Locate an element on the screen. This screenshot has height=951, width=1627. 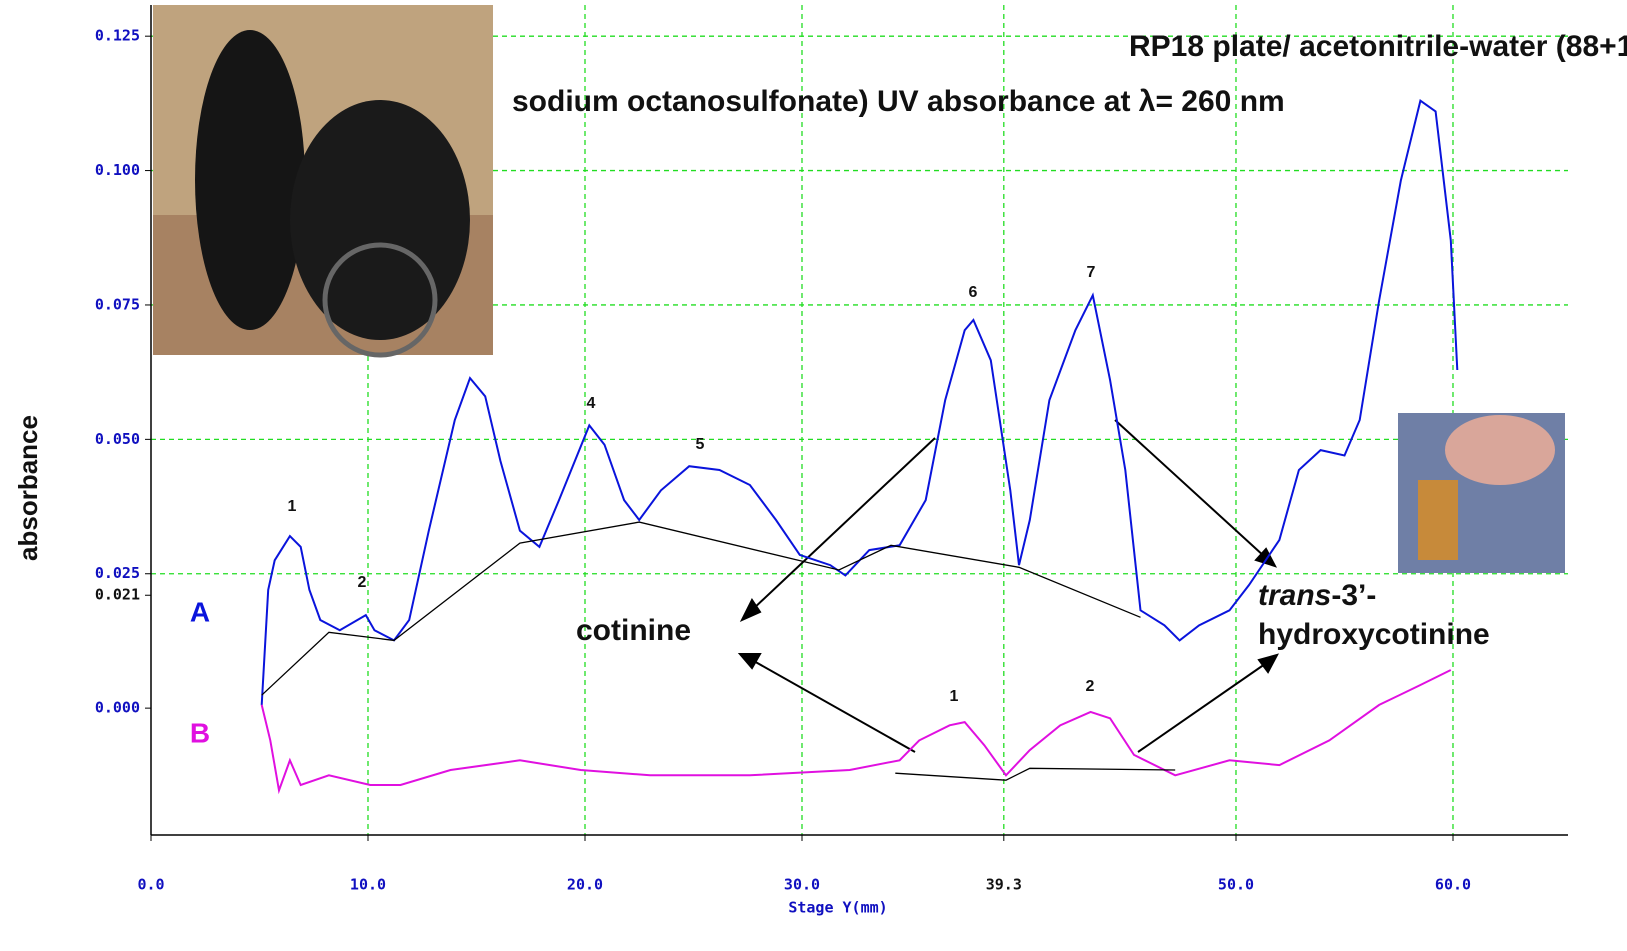
series-label: A is located at coordinates (200, 611).